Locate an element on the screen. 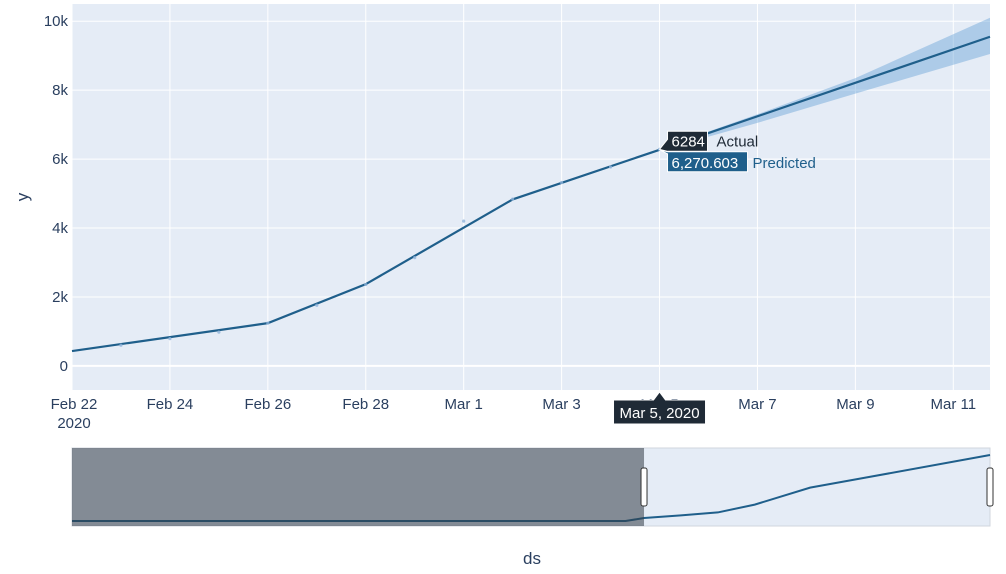 The image size is (1006, 574). hover-predicted-label: Predicted is located at coordinates (784, 163).